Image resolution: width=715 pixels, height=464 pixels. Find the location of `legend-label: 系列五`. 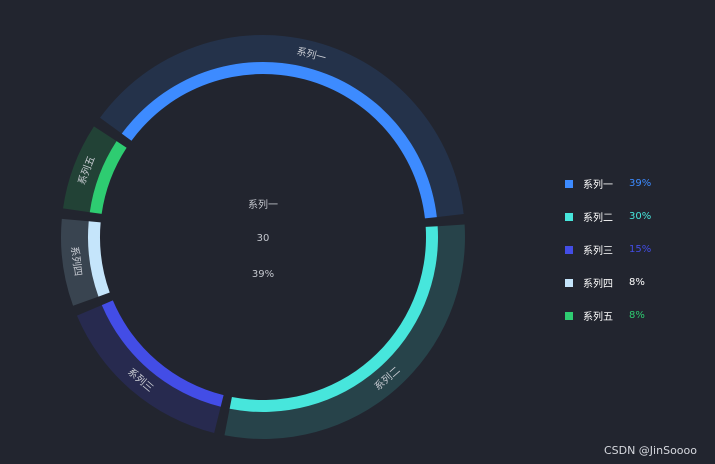

legend-label: 系列五 is located at coordinates (598, 317).